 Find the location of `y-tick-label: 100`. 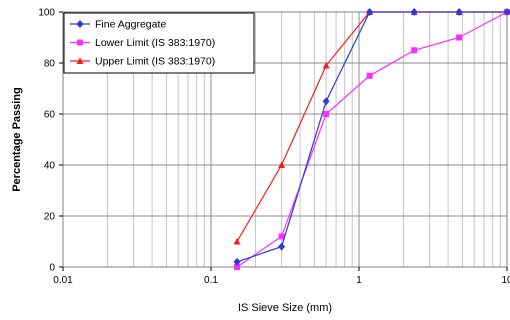

y-tick-label: 100 is located at coordinates (46, 13).